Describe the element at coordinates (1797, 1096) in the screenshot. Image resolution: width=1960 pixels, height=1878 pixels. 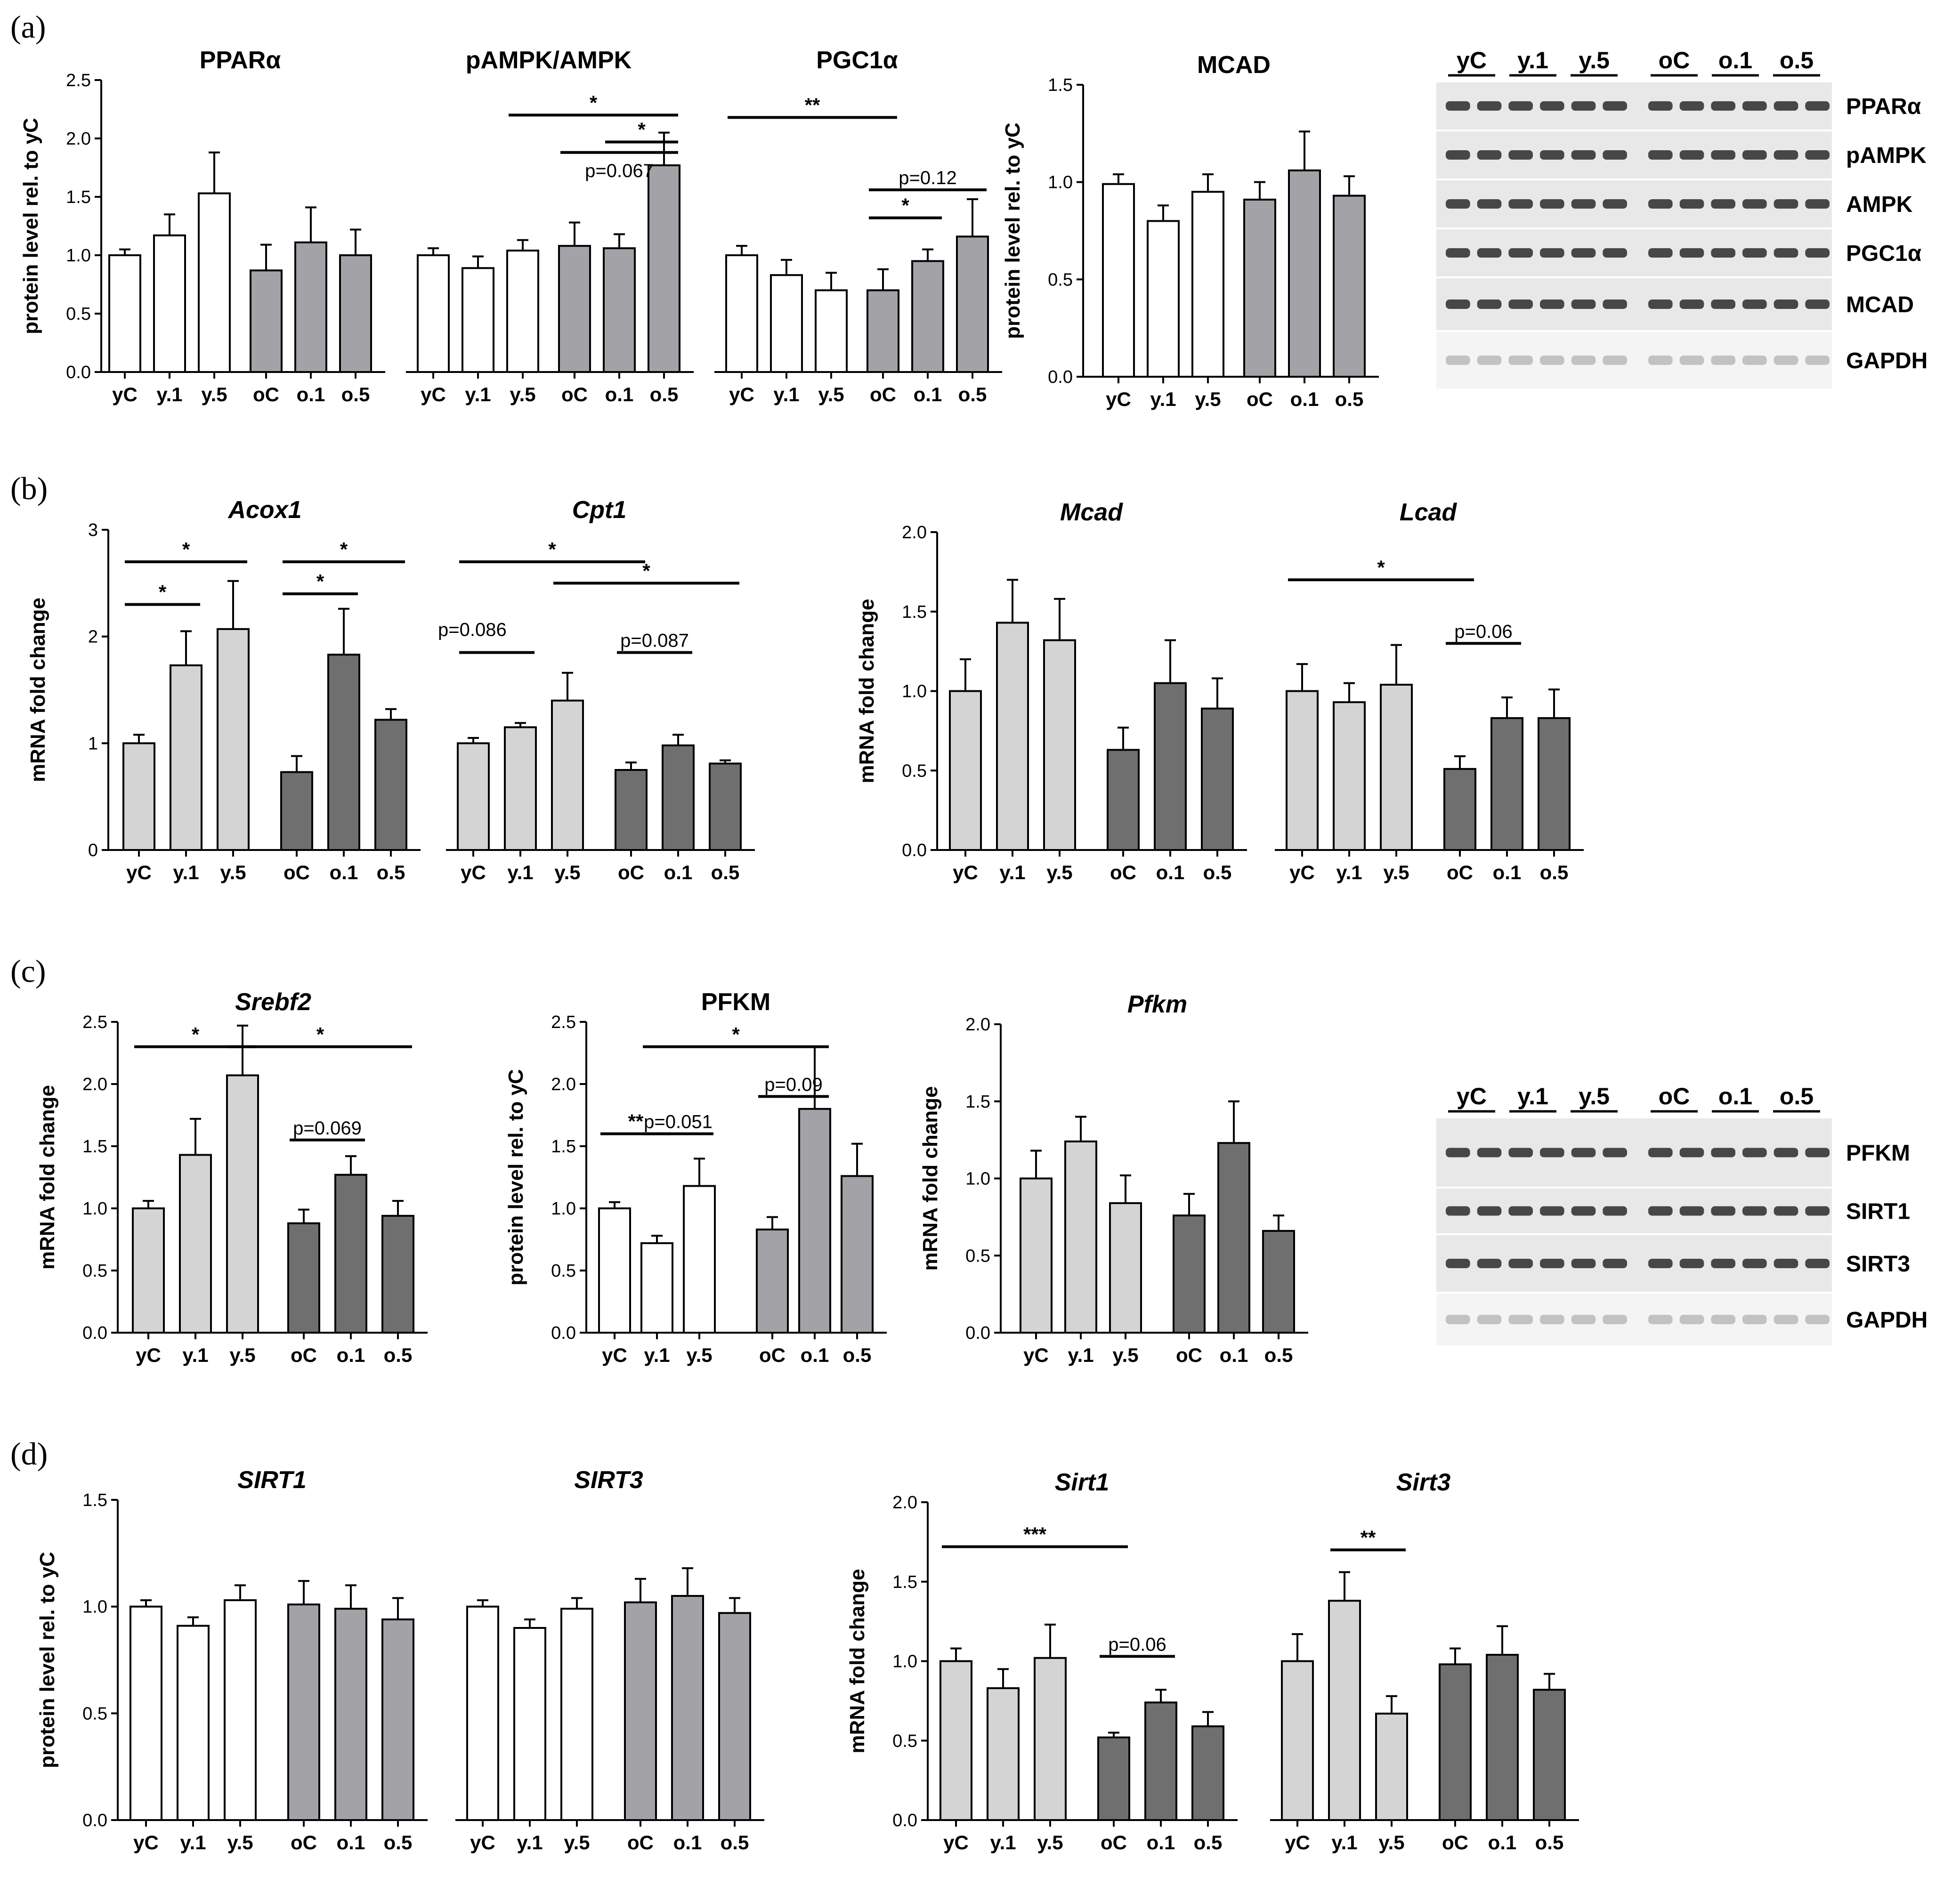
I see `blot-group-label: o.5` at that location.